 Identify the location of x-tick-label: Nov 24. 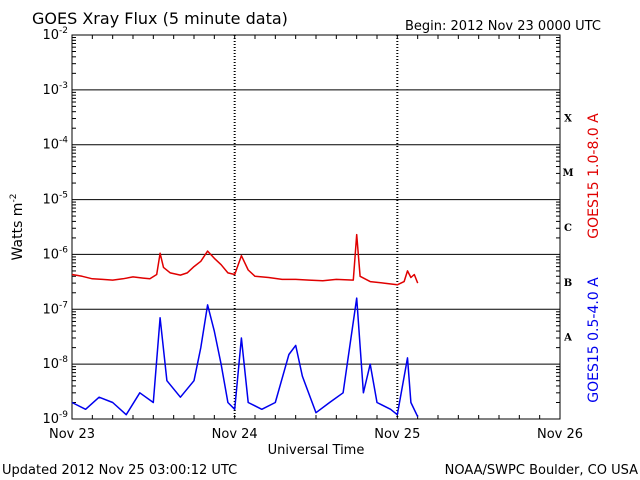
(235, 434).